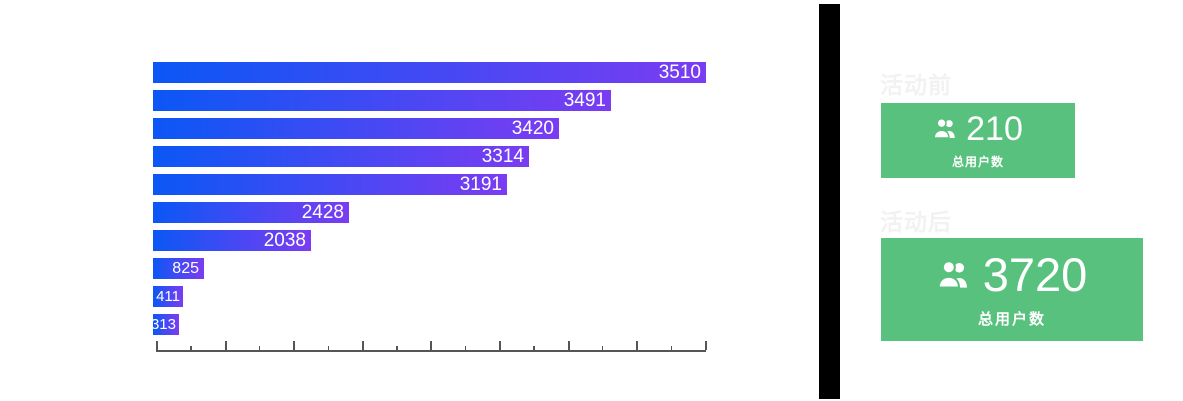  I want to click on bar: 3191, so click(330, 184).